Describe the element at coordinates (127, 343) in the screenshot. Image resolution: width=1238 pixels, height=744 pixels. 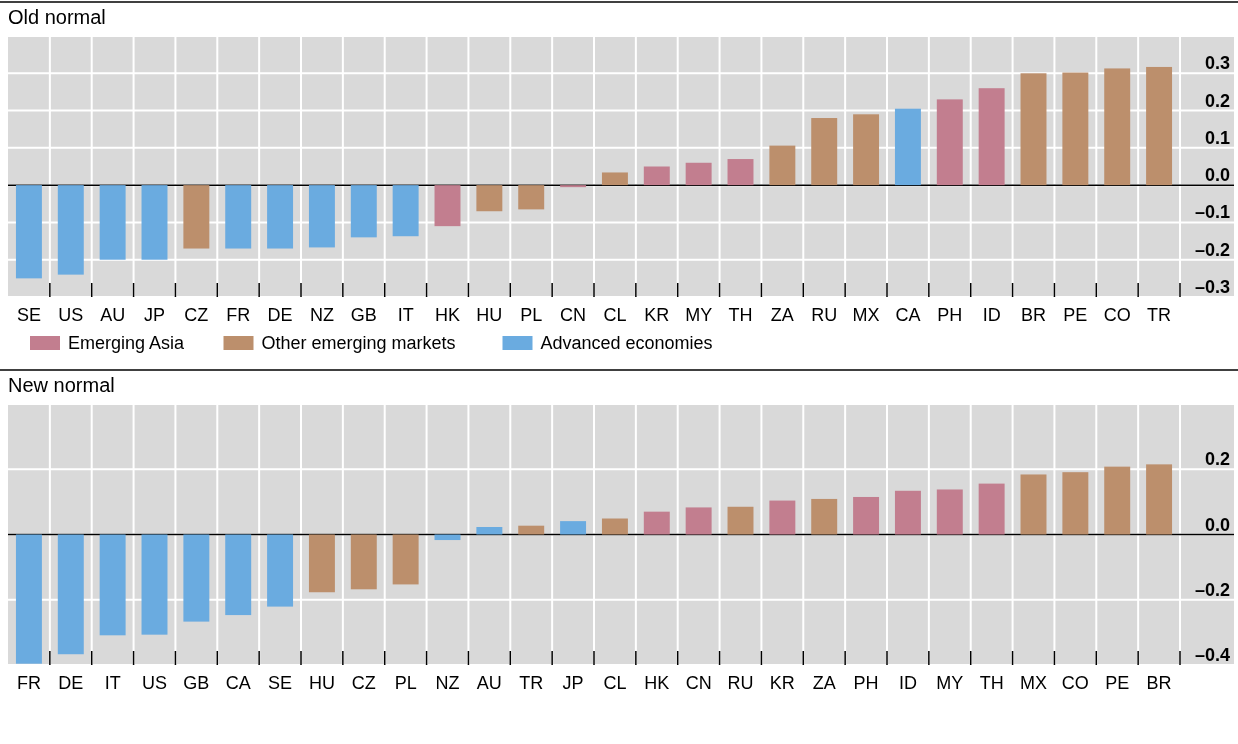
I see `legend-label: Emerging Asia` at that location.